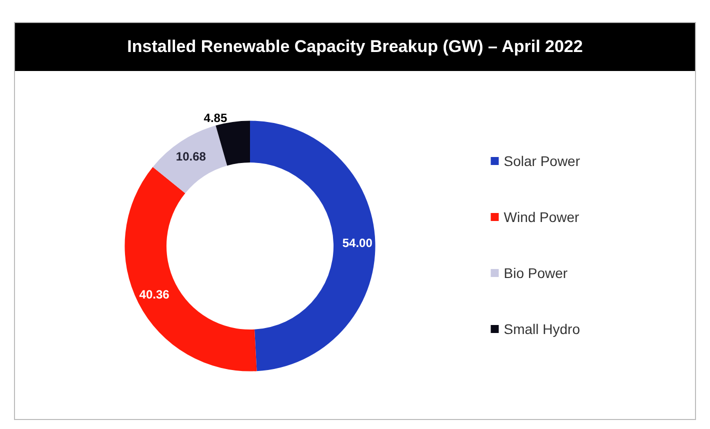  What do you see at coordinates (542, 217) in the screenshot?
I see `legend-label: Wind Power` at bounding box center [542, 217].